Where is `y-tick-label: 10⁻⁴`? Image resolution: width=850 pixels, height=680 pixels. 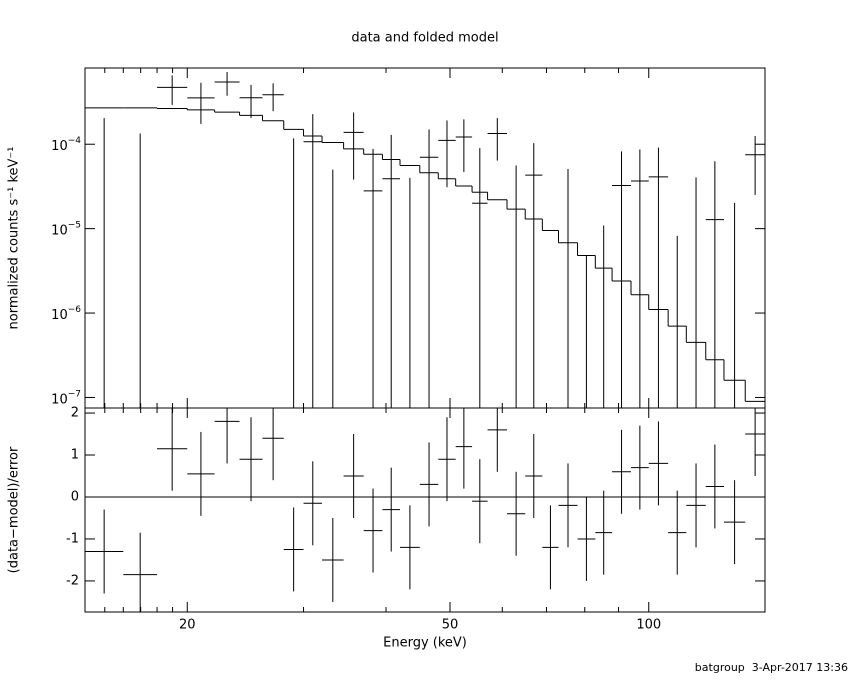
y-tick-label: 10⁻⁴ is located at coordinates (66, 145).